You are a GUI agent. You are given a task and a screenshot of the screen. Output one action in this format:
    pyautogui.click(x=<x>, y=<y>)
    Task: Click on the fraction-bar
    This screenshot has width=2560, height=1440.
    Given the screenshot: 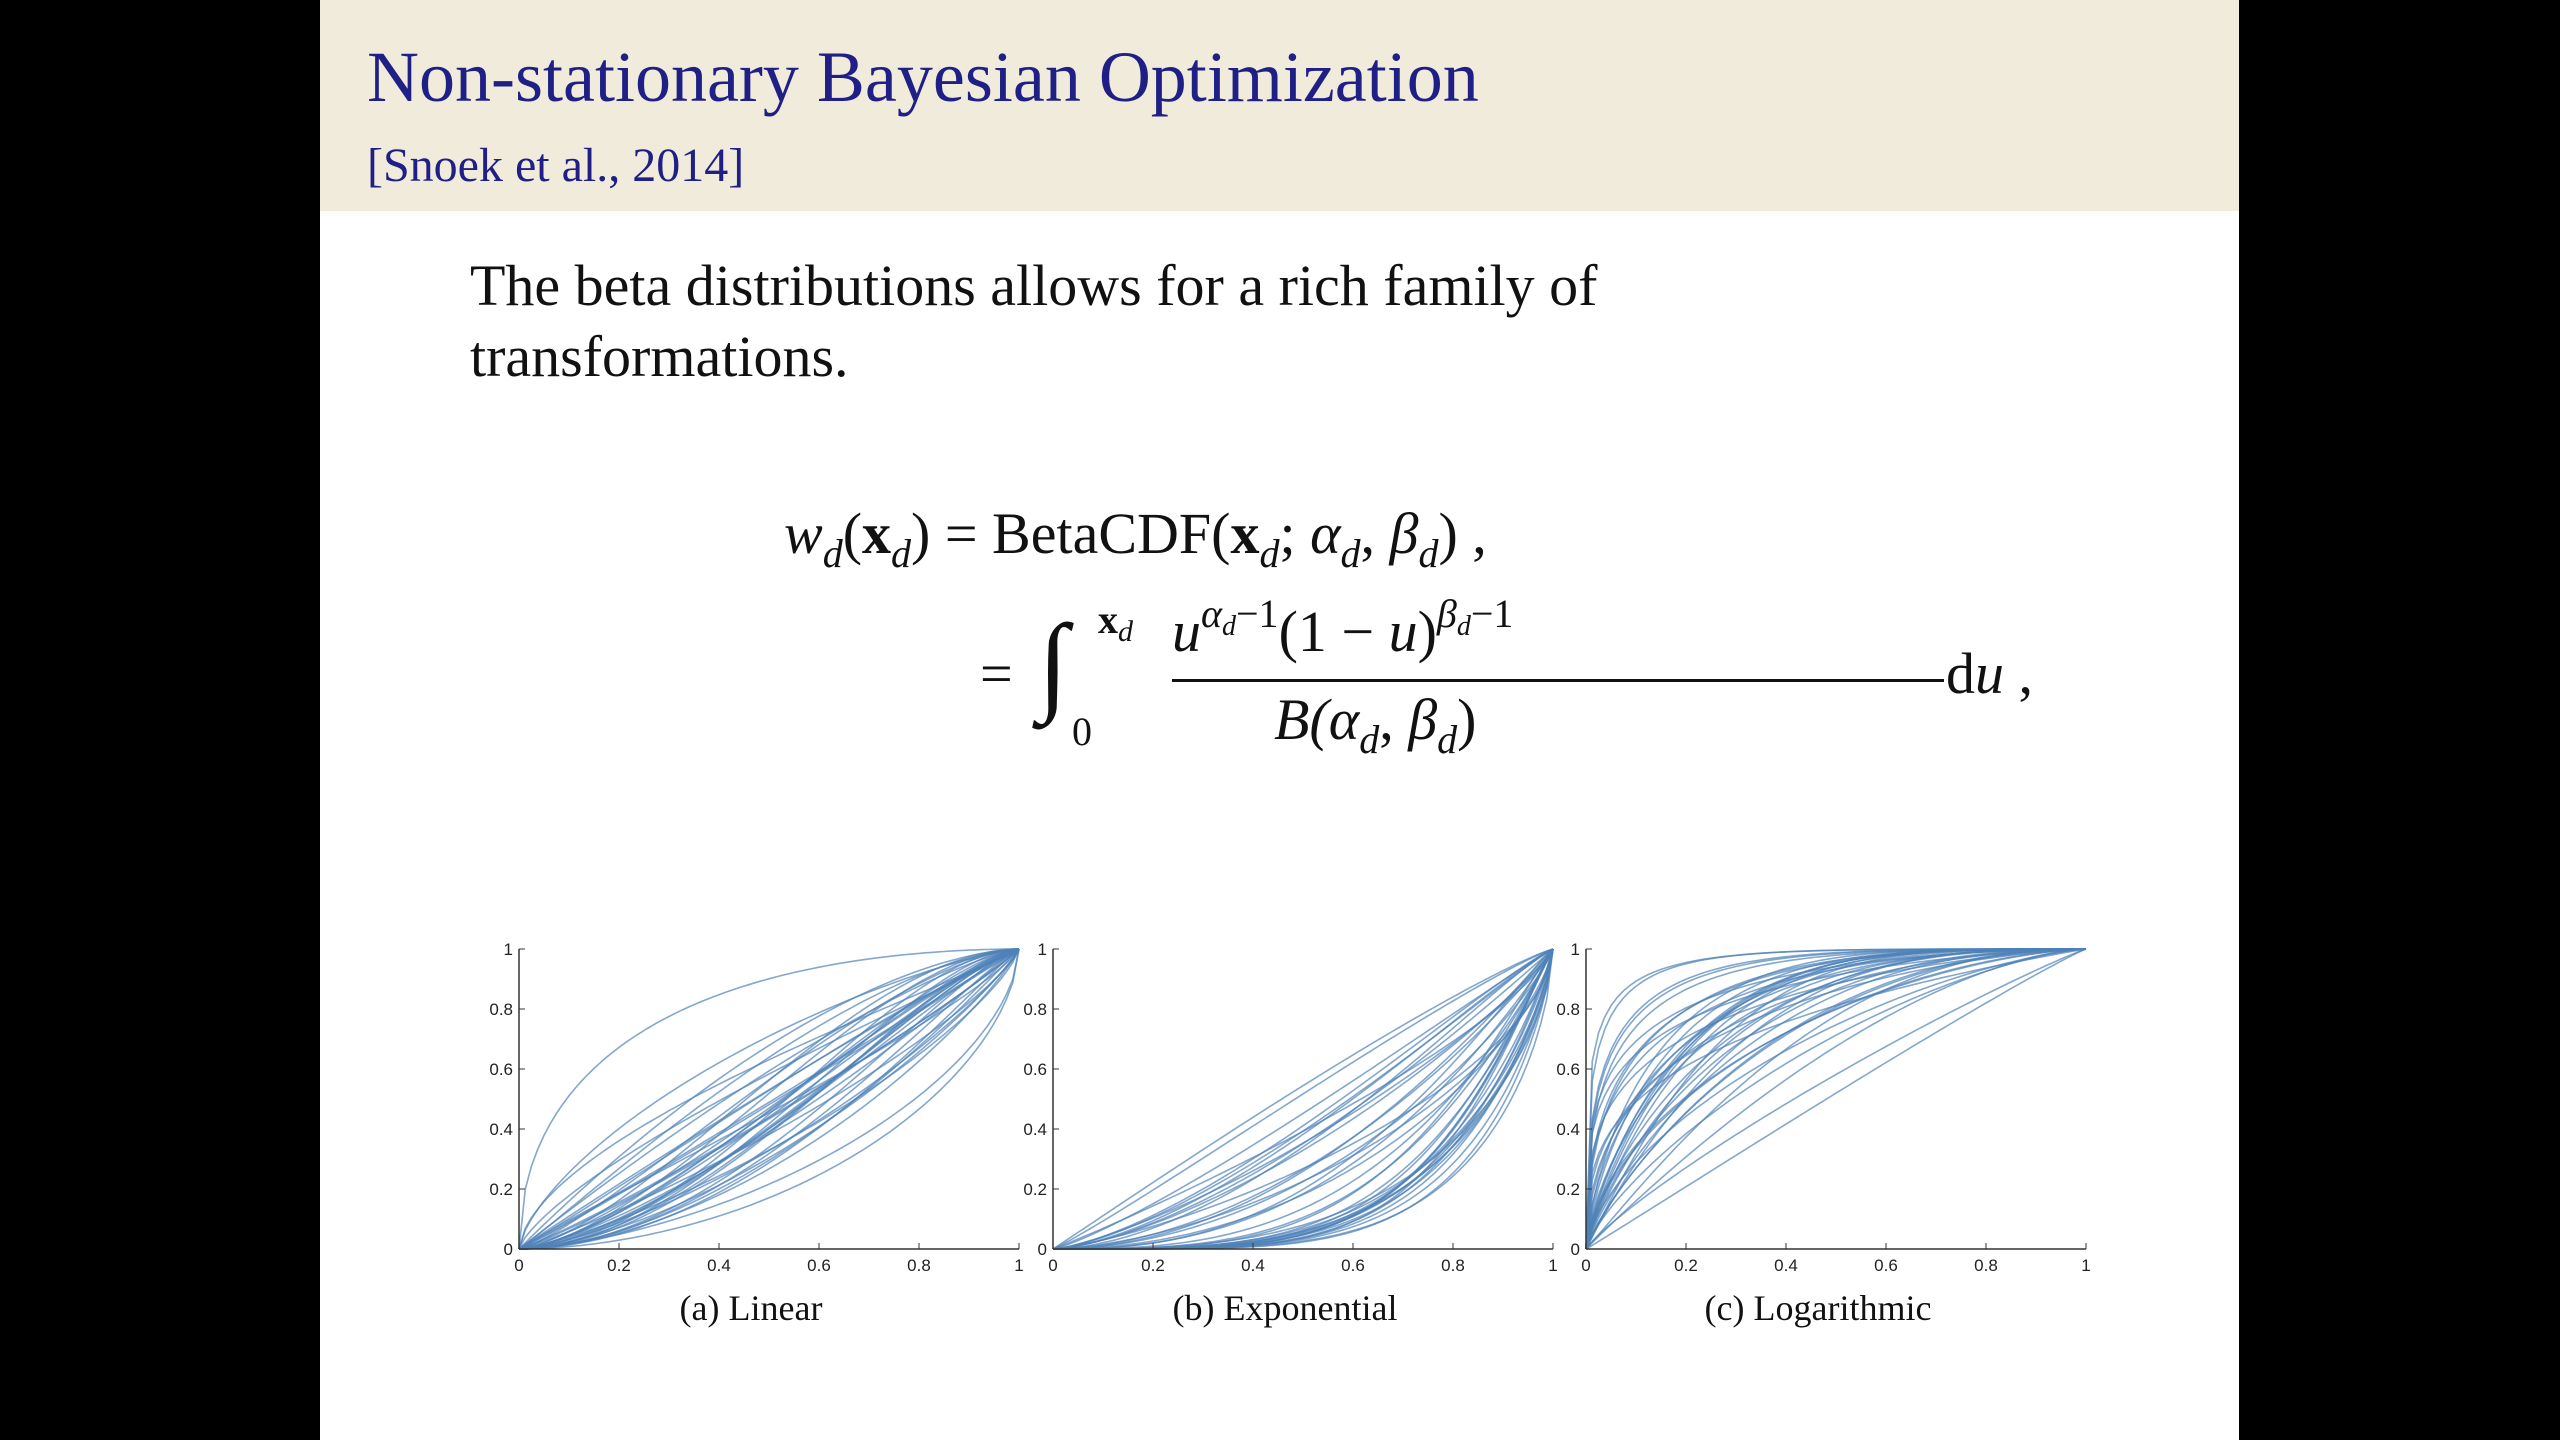 What is the action you would take?
    pyautogui.click(x=1558, y=680)
    